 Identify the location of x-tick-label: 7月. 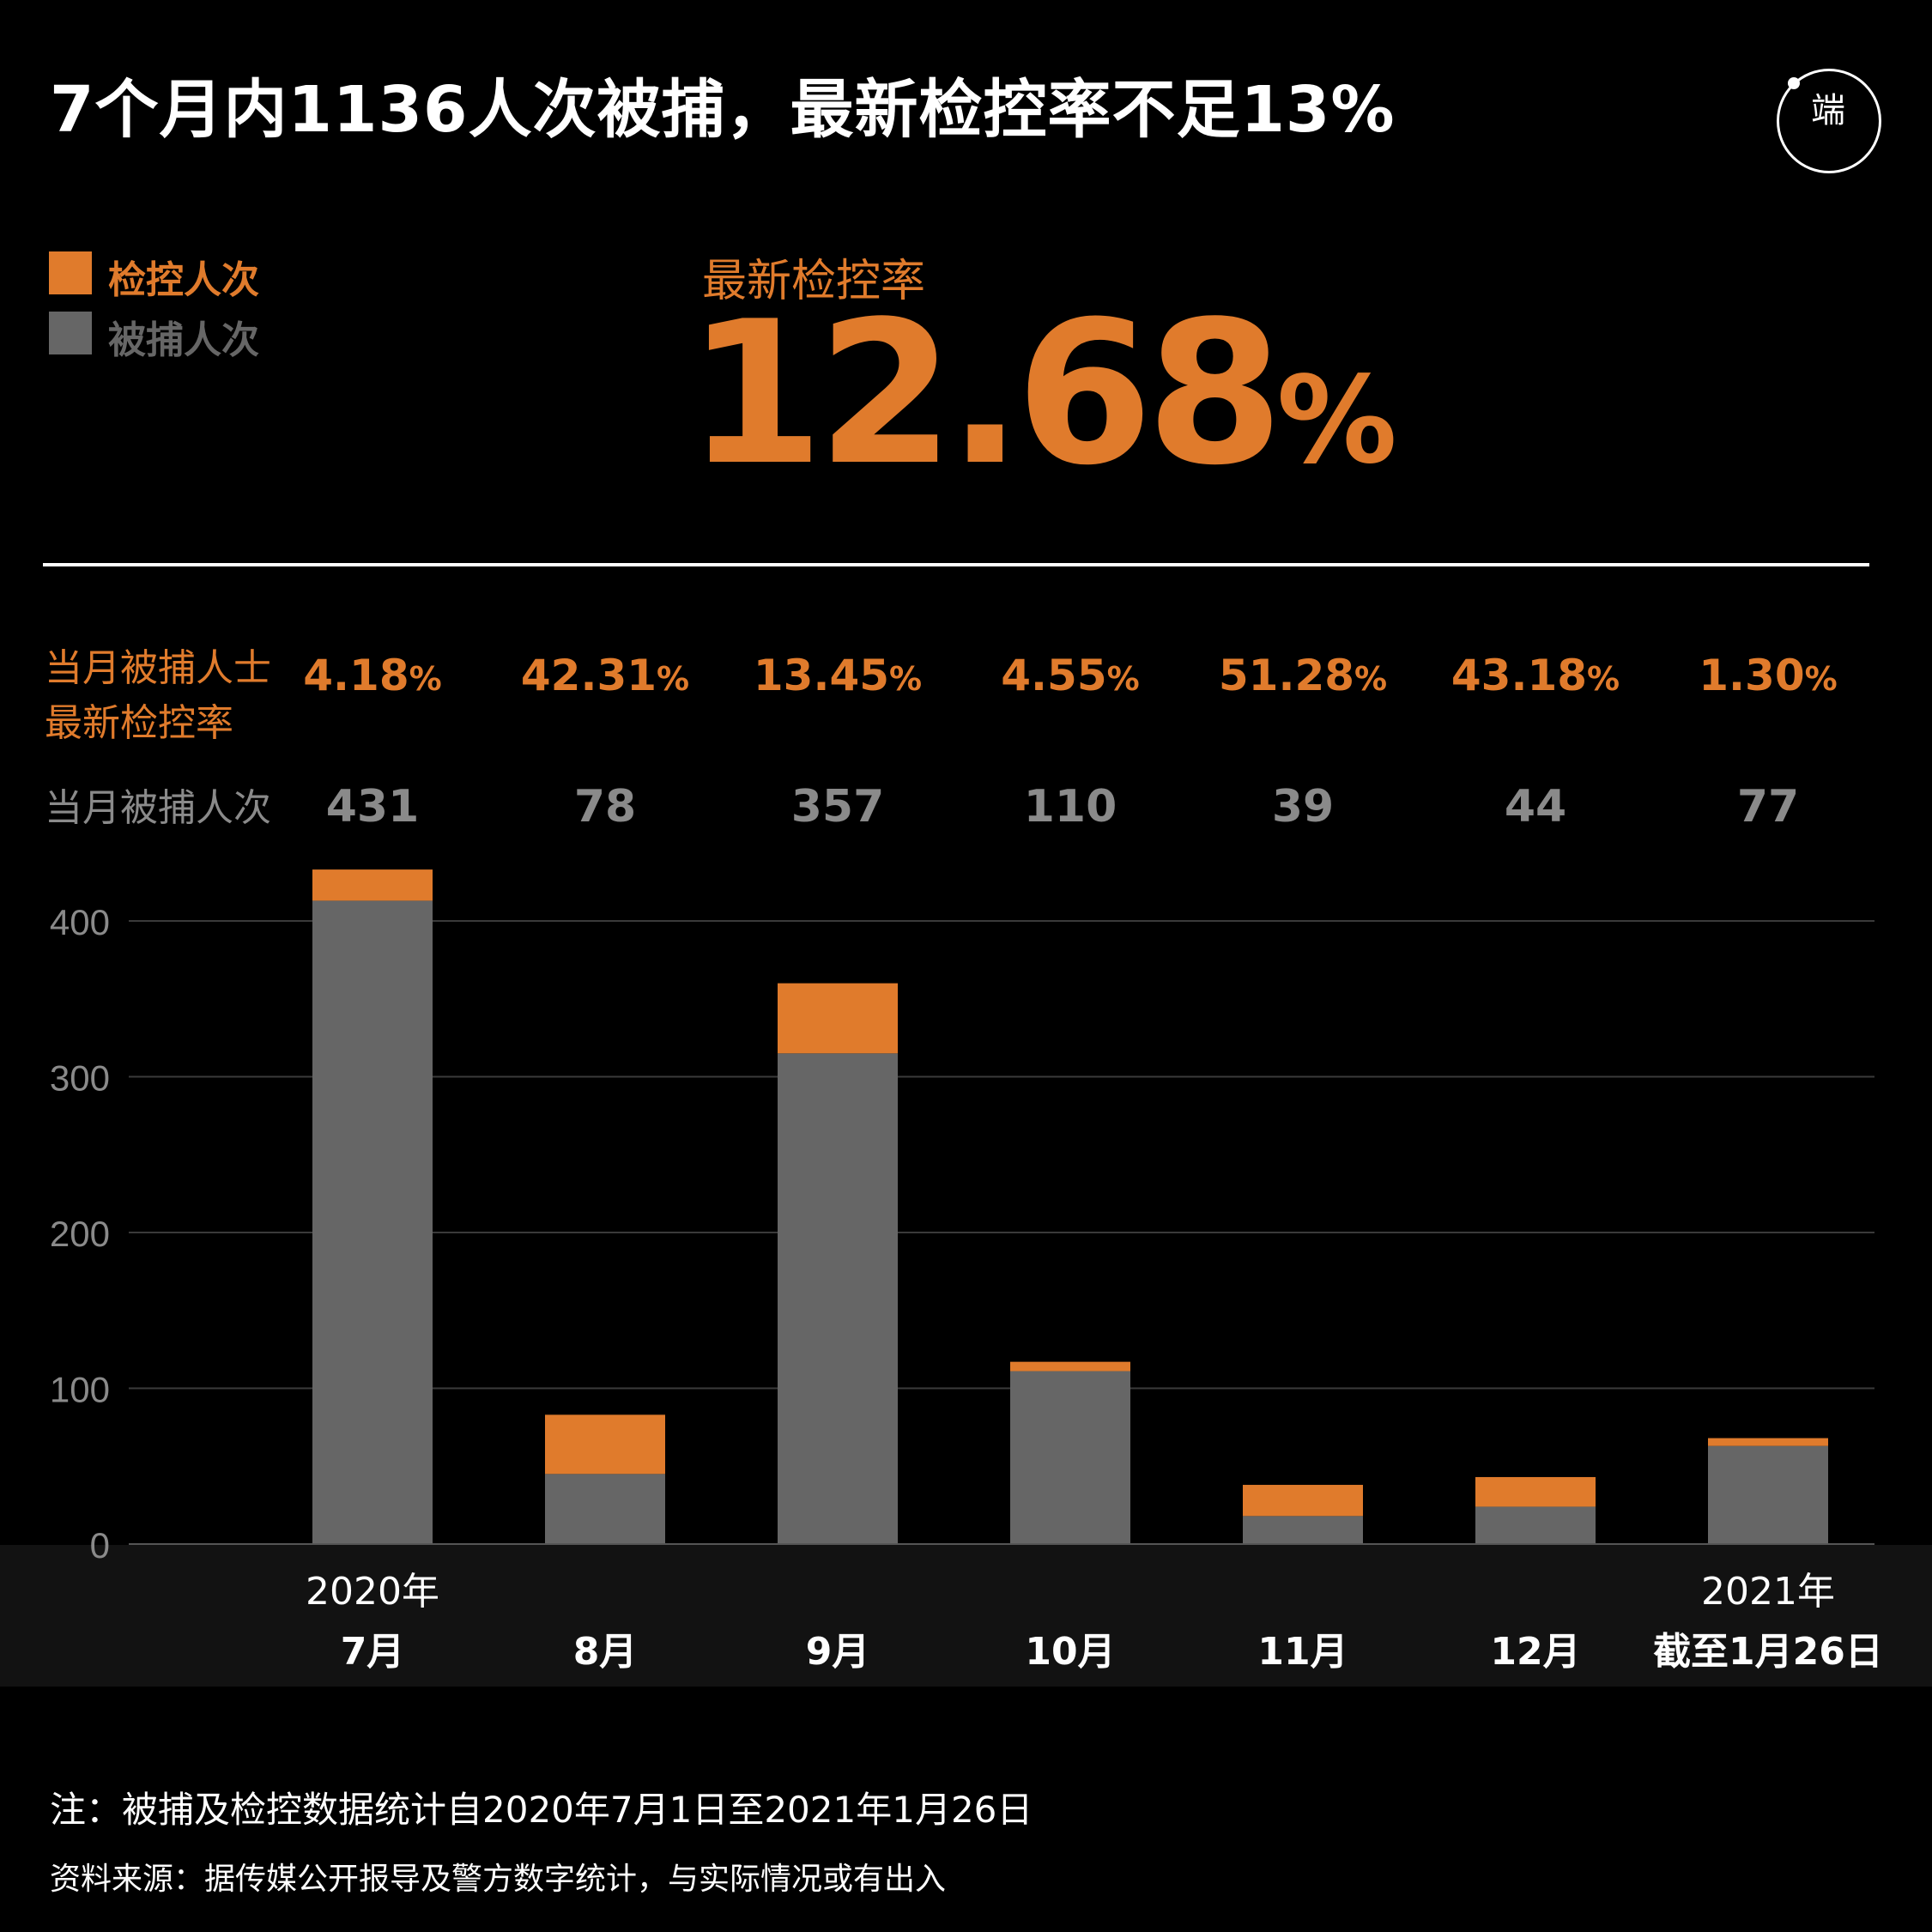
(372, 1652).